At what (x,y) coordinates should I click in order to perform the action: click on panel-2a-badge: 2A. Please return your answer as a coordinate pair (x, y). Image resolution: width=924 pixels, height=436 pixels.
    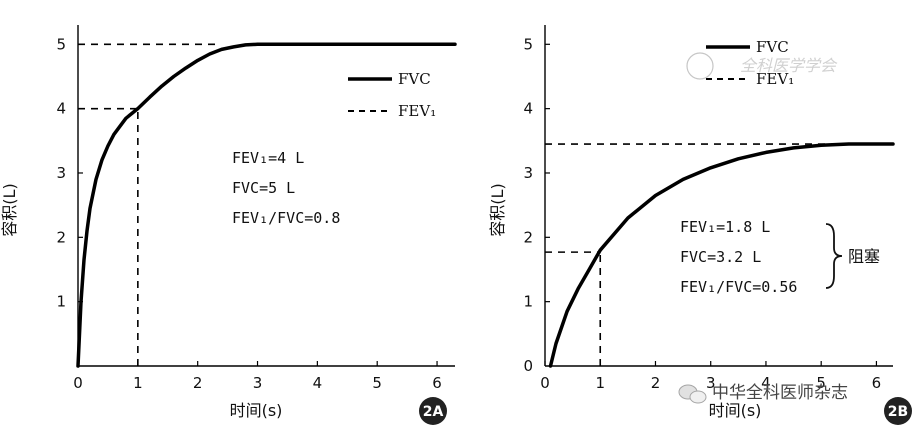
    Looking at the image, I should click on (433, 411).